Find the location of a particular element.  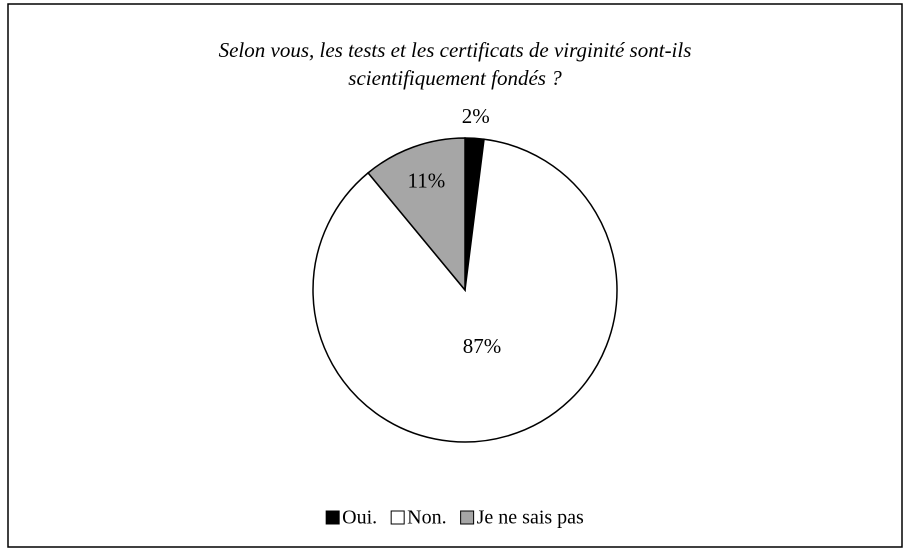

legend-label: Non. is located at coordinates (426, 518).